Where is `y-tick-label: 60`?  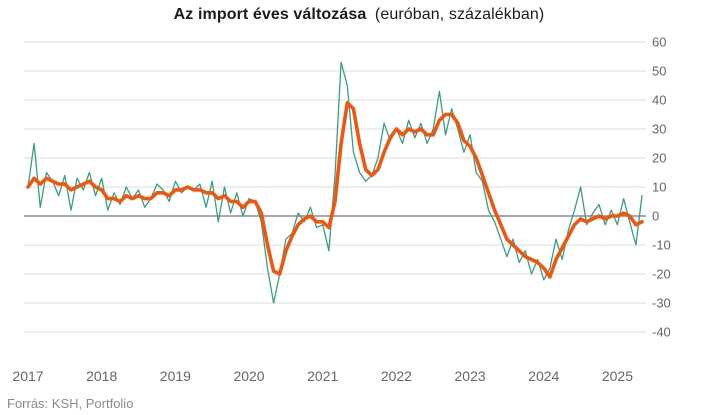
y-tick-label: 60 is located at coordinates (659, 42).